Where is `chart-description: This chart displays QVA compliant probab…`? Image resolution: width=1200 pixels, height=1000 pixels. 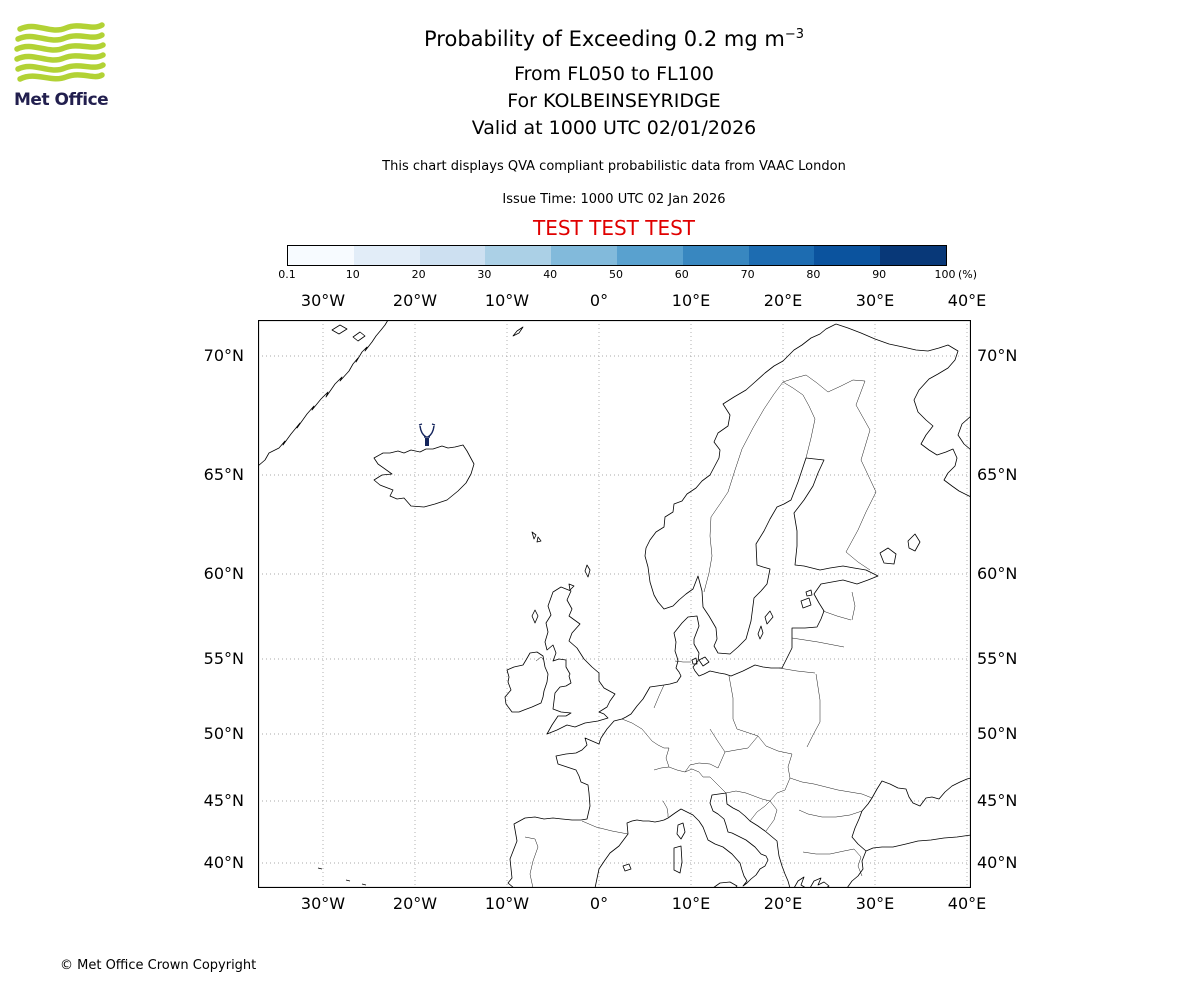 chart-description: This chart displays QVA compliant probab… is located at coordinates (614, 166).